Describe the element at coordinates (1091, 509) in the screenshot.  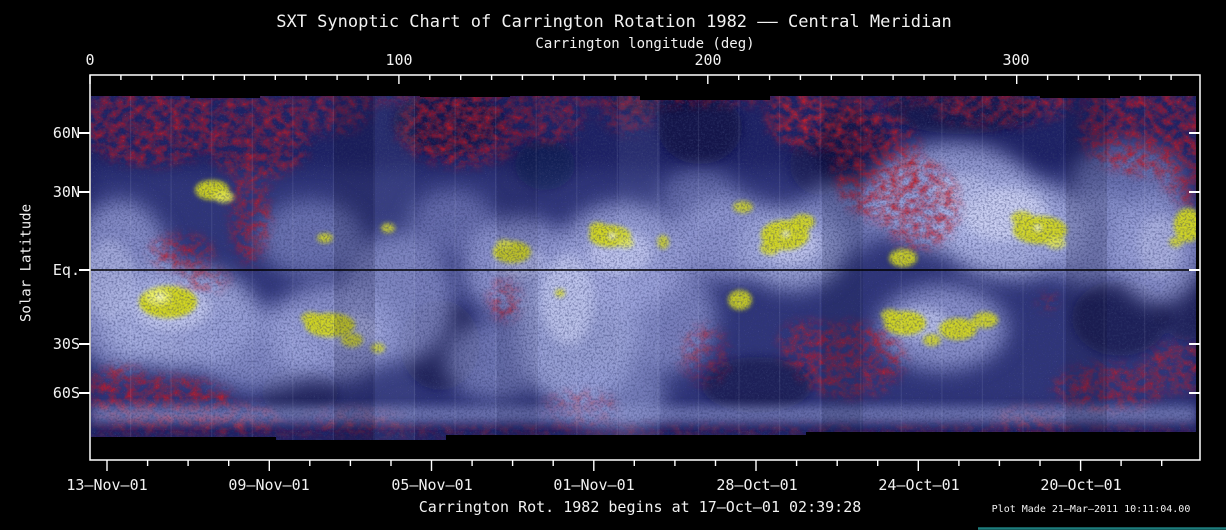
I see `plot-made-timestamp: Plot Made 21–Mar–2011 10:11:04.00` at that location.